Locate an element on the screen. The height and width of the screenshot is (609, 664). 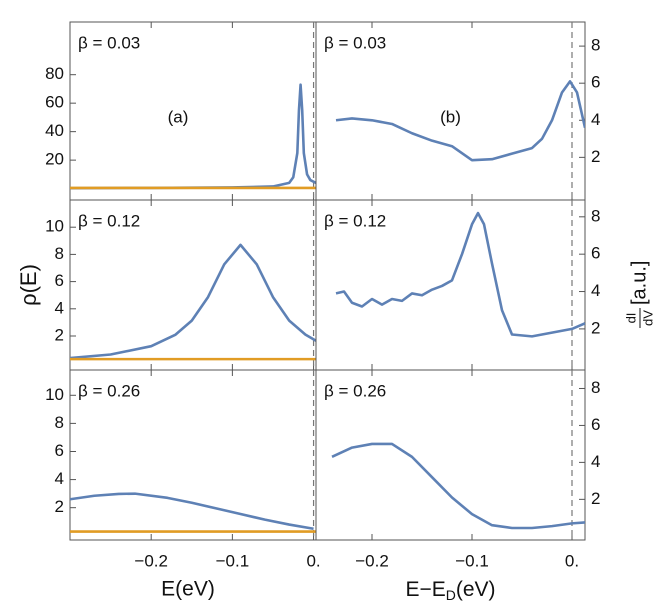
y-axis-label: ρ(E) is located at coordinates (28, 285).